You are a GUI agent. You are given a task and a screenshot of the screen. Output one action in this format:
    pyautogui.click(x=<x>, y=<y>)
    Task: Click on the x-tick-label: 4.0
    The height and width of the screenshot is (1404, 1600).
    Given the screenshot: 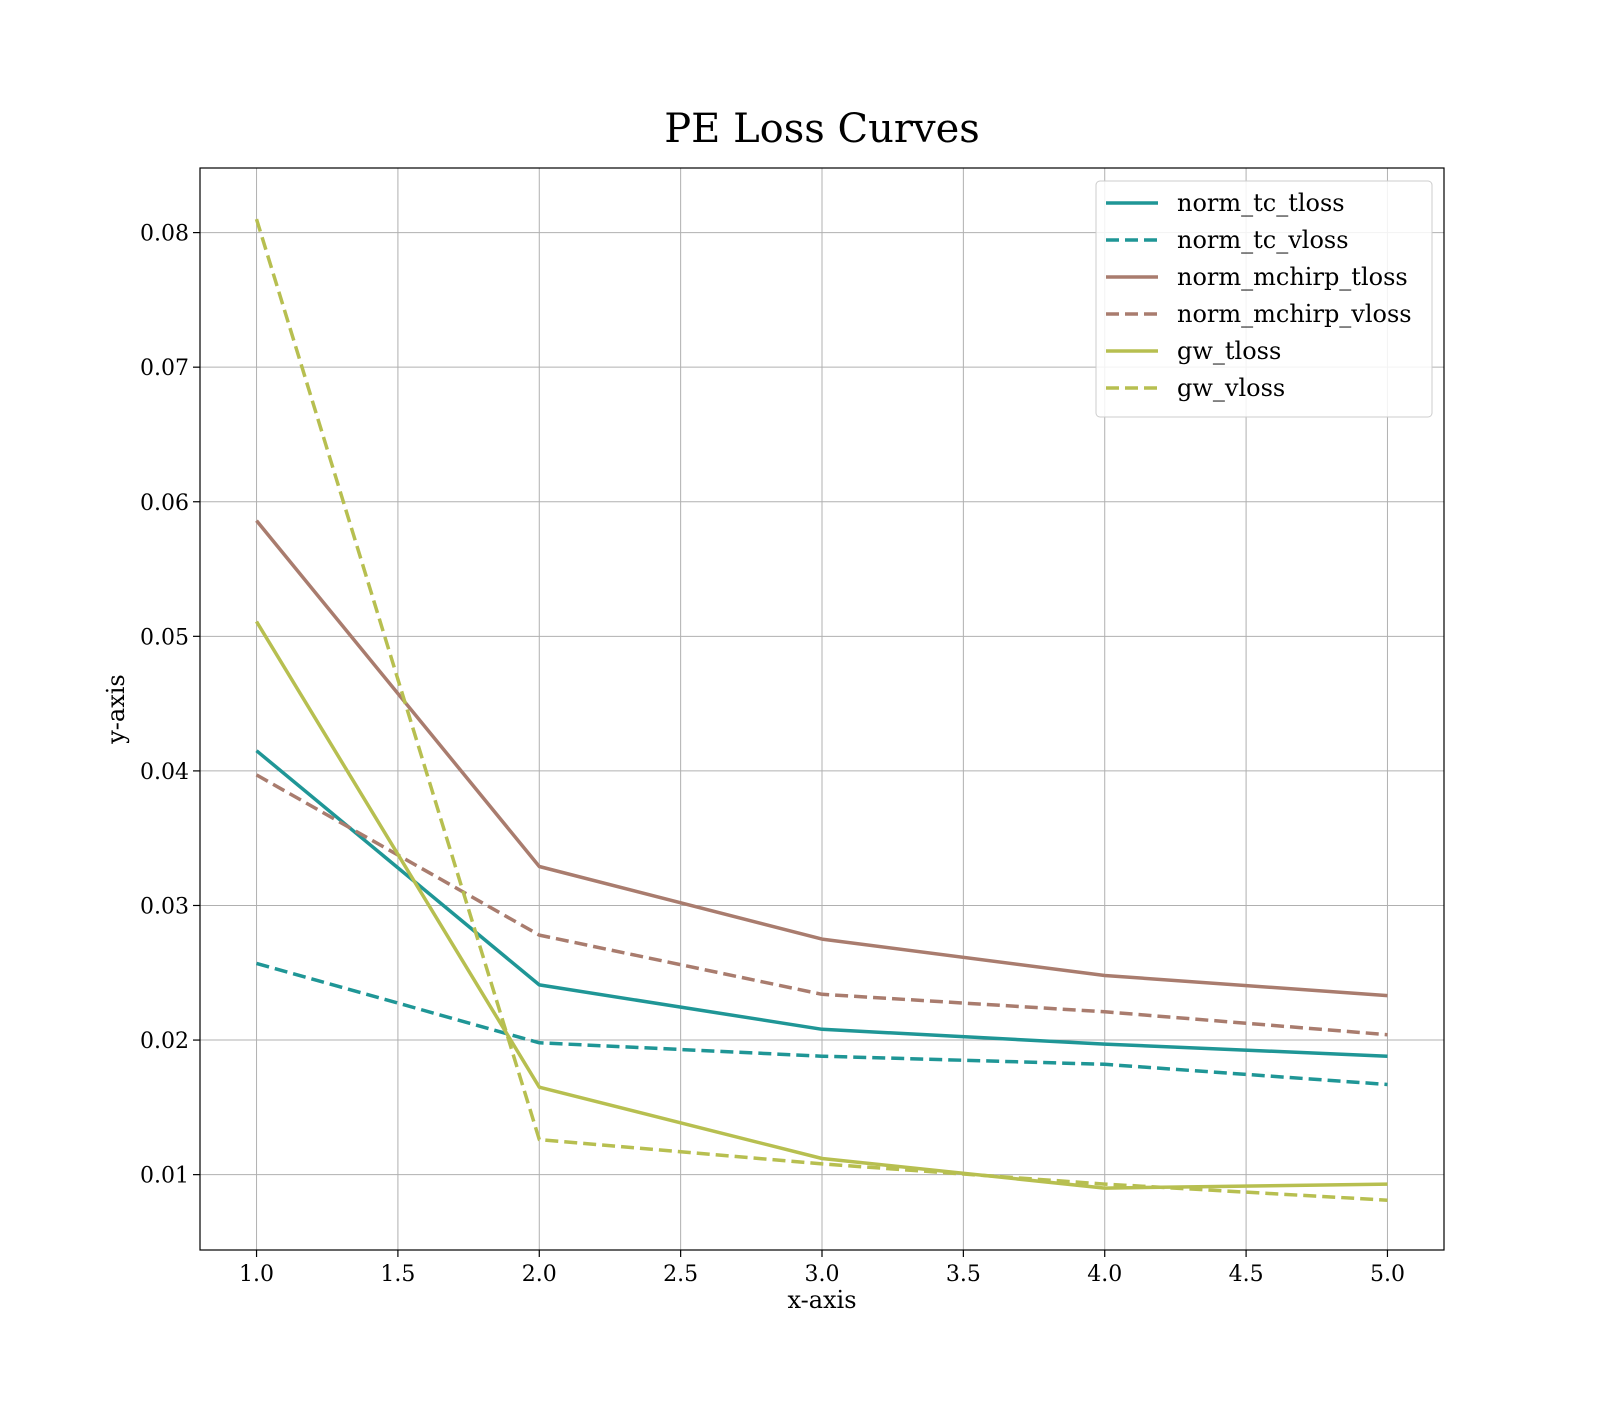 What is the action you would take?
    pyautogui.click(x=1104, y=1274)
    